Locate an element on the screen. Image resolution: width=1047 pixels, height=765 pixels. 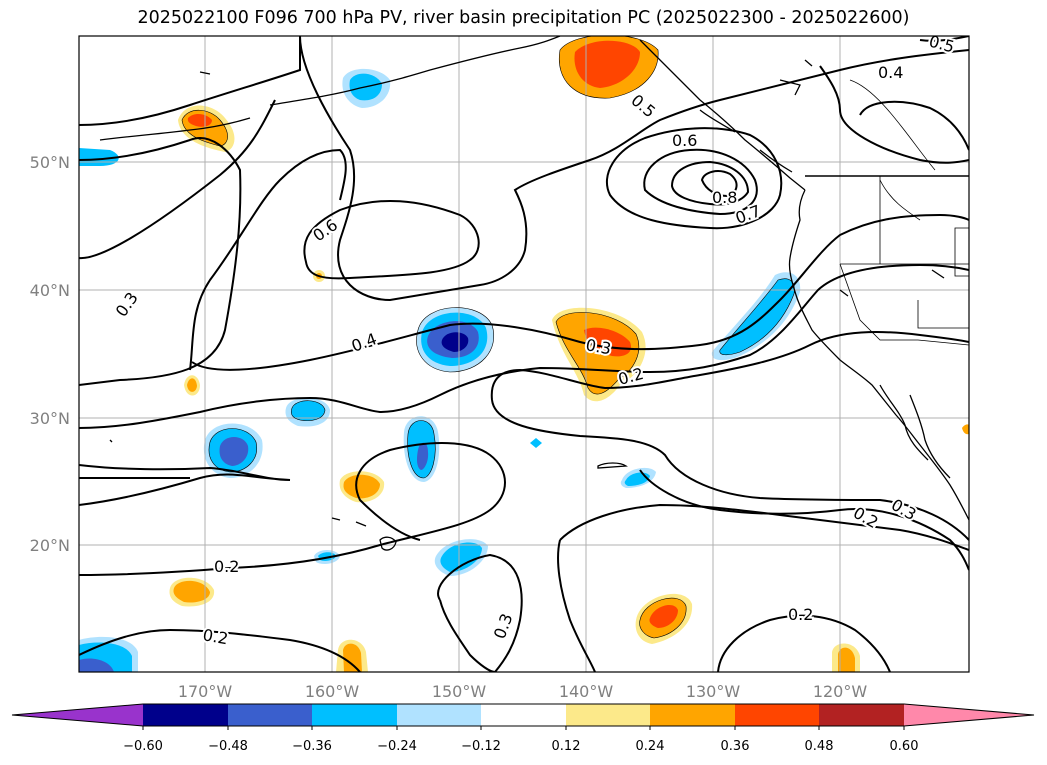
lon-label: 130°W is located at coordinates (713, 691).